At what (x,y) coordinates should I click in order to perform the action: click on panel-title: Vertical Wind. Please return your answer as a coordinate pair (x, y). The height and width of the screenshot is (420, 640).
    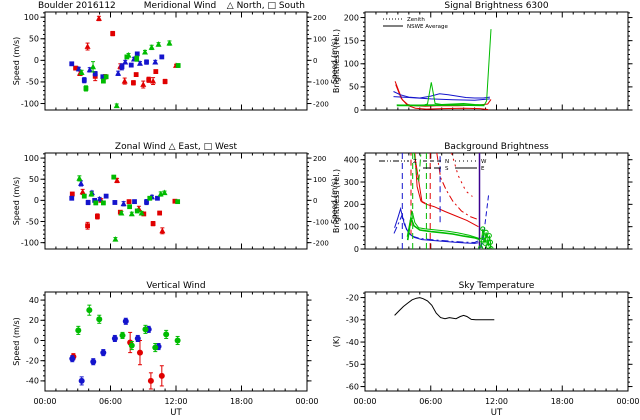
    Looking at the image, I should click on (175, 286).